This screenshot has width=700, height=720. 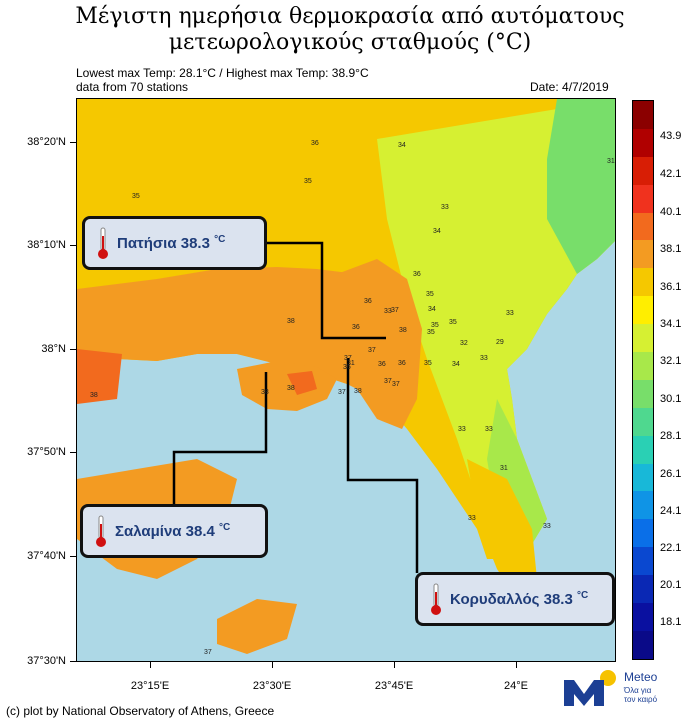 What do you see at coordinates (53, 349) in the screenshot?
I see `y-label-2: 38°N` at bounding box center [53, 349].